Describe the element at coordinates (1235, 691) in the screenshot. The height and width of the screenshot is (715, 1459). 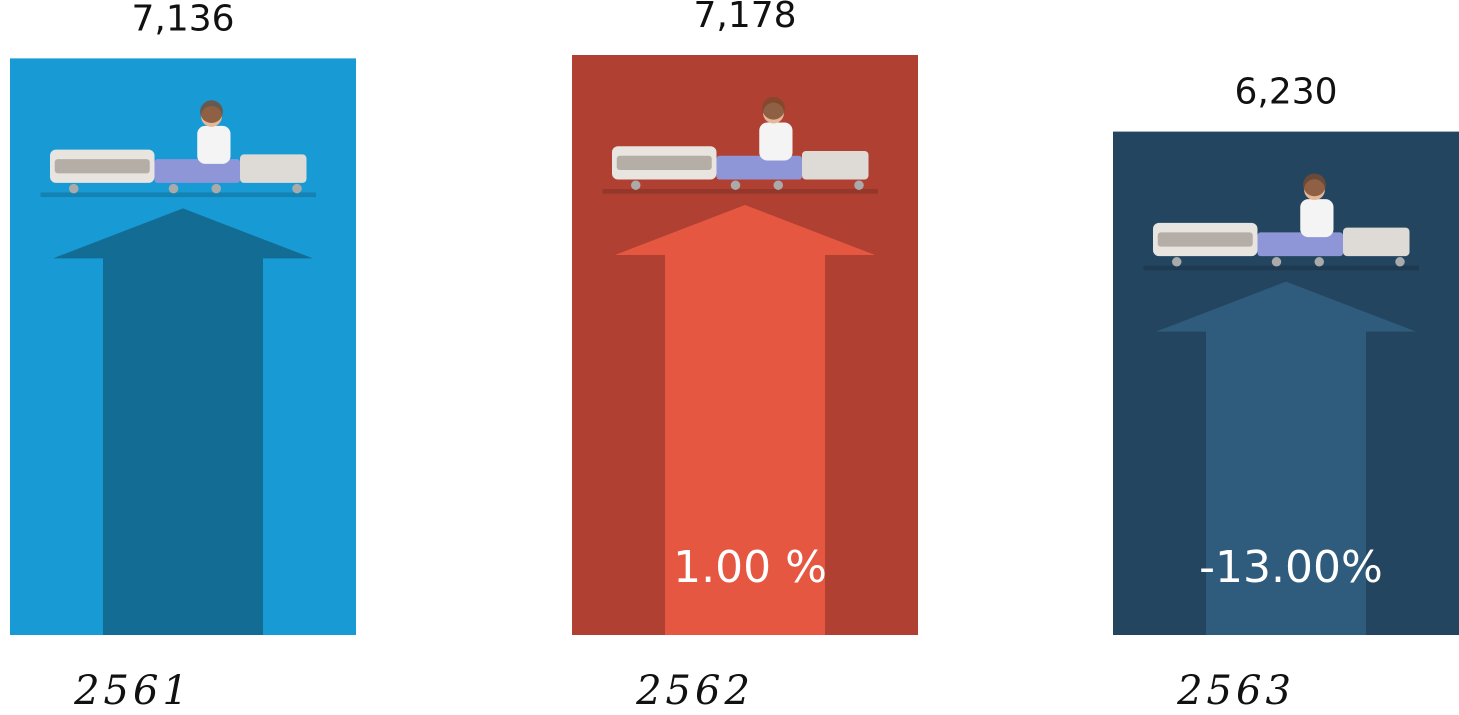
I see `x-tick-label: 2563` at that location.